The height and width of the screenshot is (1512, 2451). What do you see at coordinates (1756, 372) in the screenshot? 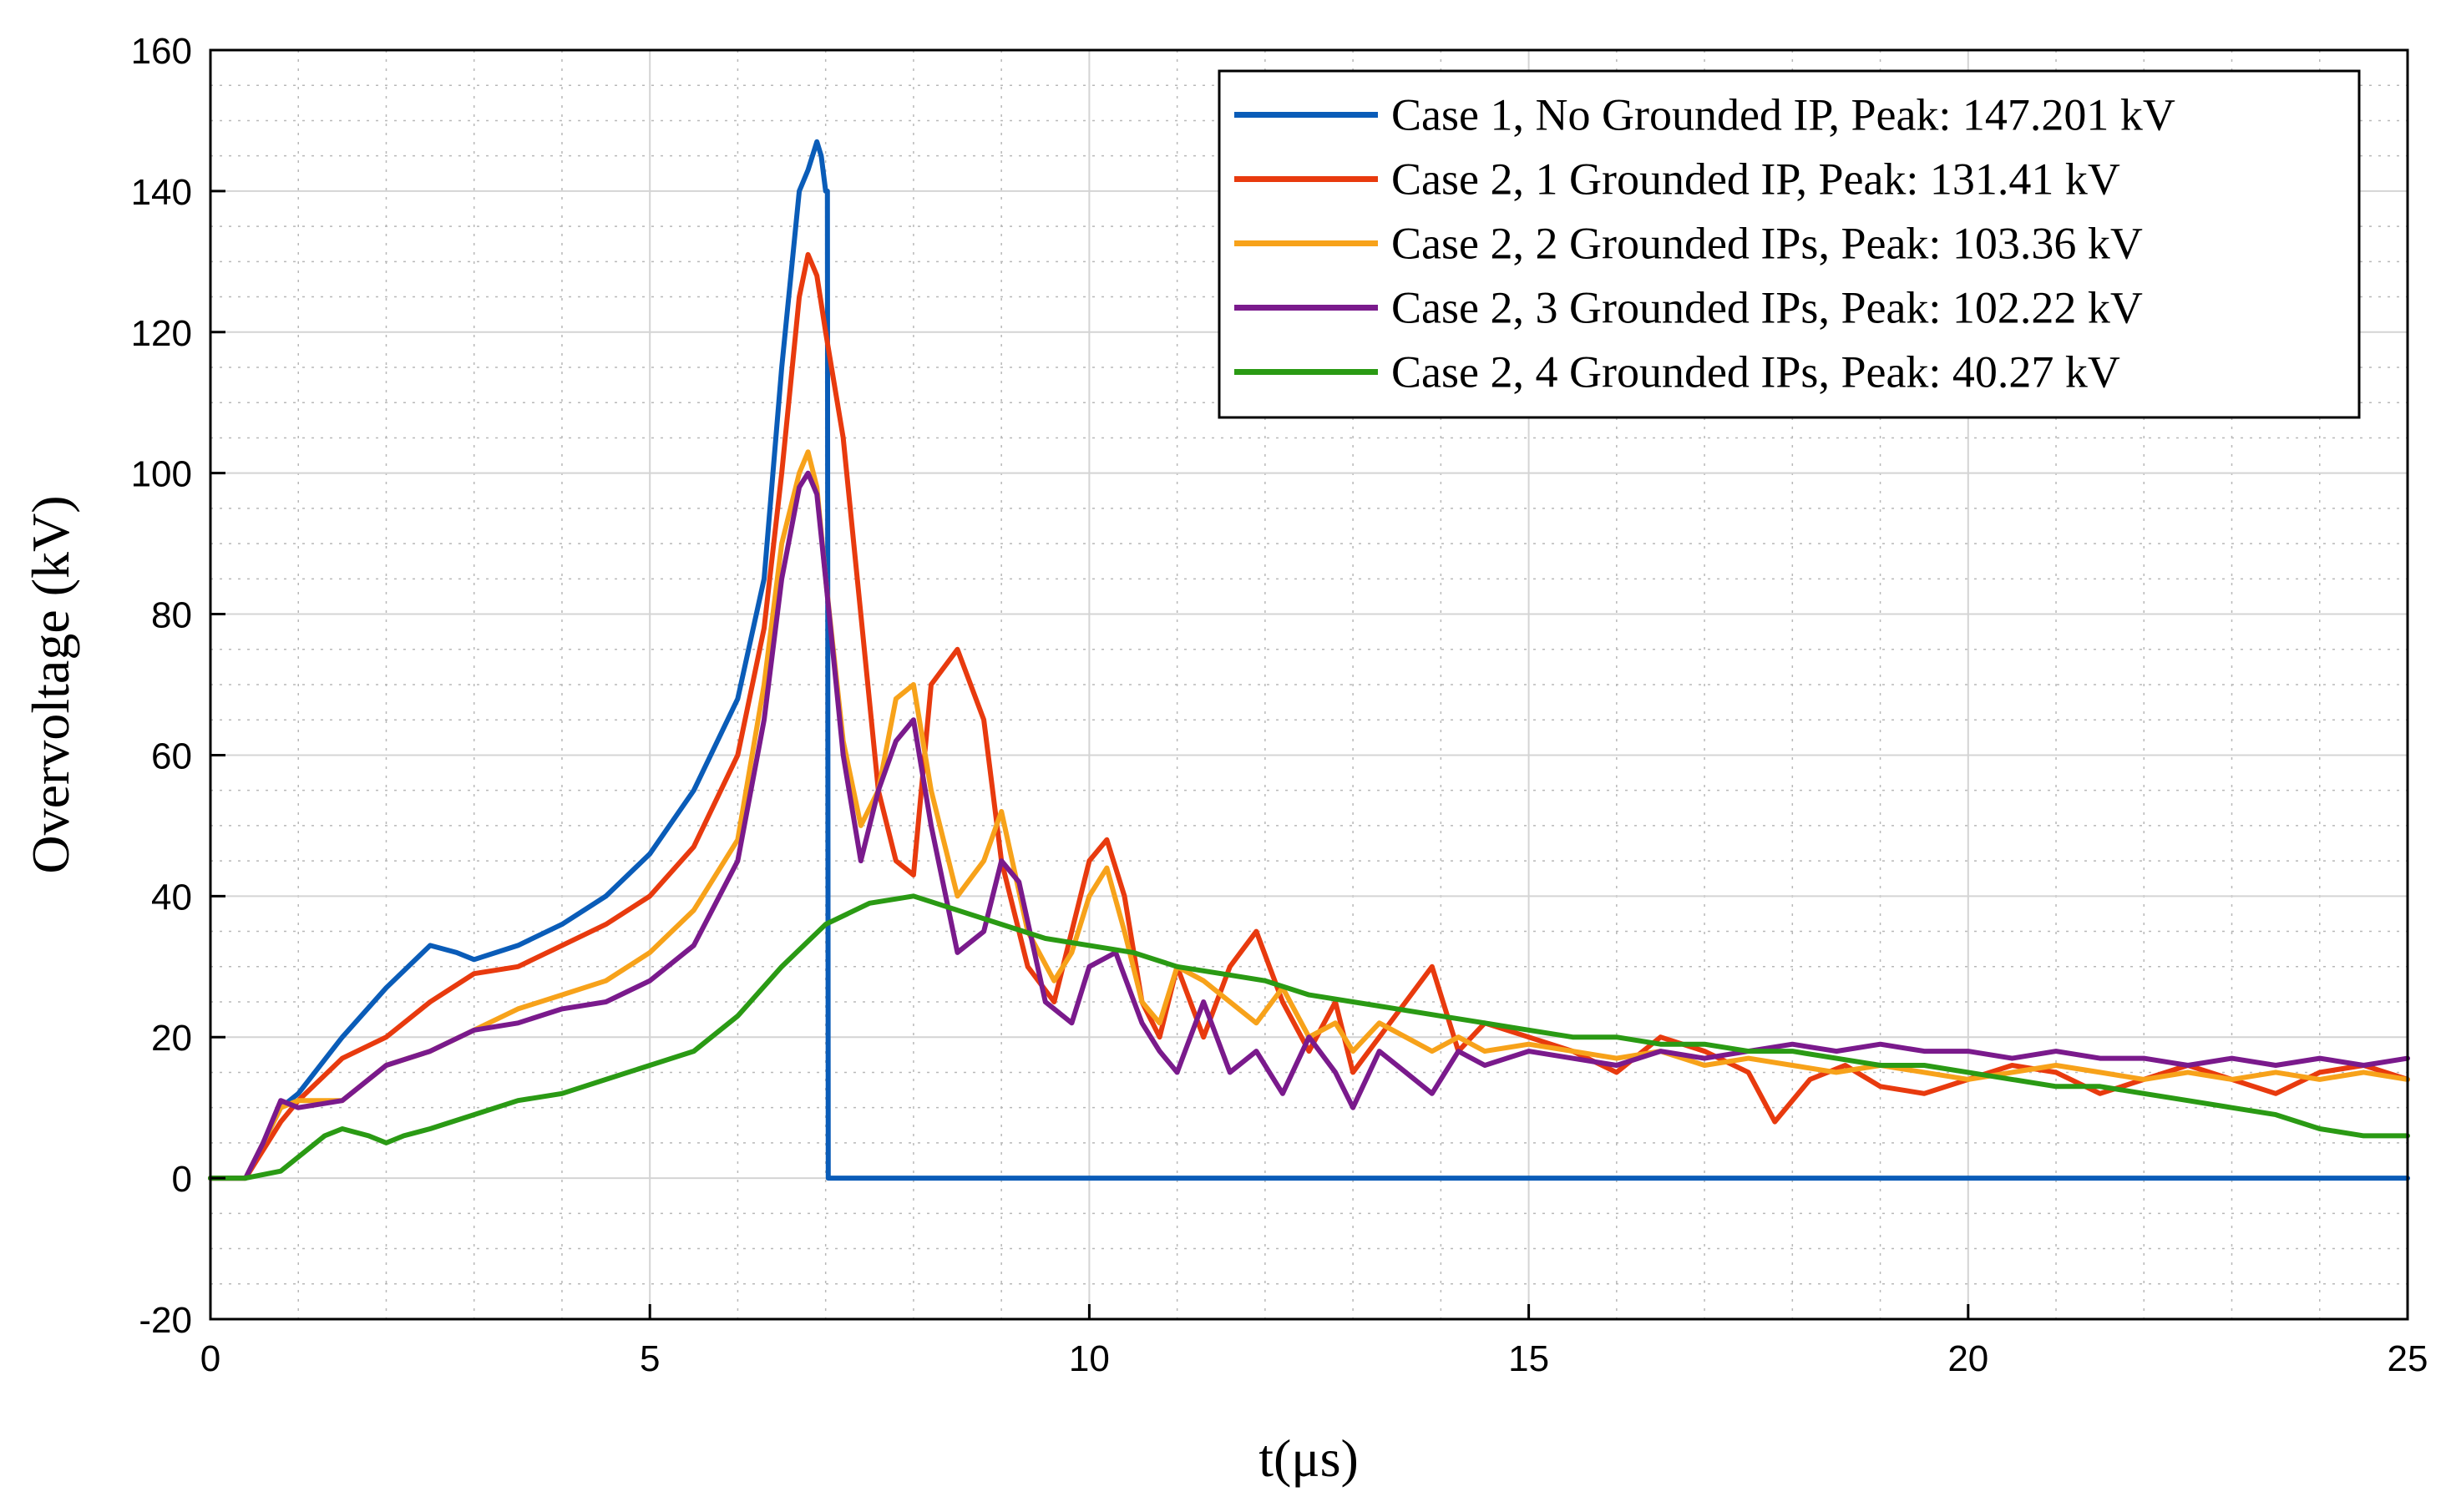
I see `legend-label: Case 2, 4 Grounded IPs, Peak: 40.27 kV` at bounding box center [1756, 372].